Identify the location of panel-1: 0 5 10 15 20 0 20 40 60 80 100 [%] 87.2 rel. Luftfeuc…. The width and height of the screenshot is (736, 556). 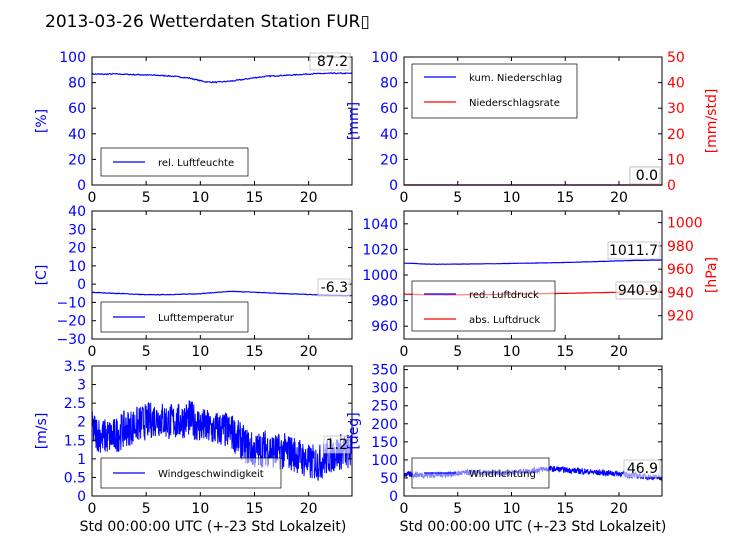
(193, 128).